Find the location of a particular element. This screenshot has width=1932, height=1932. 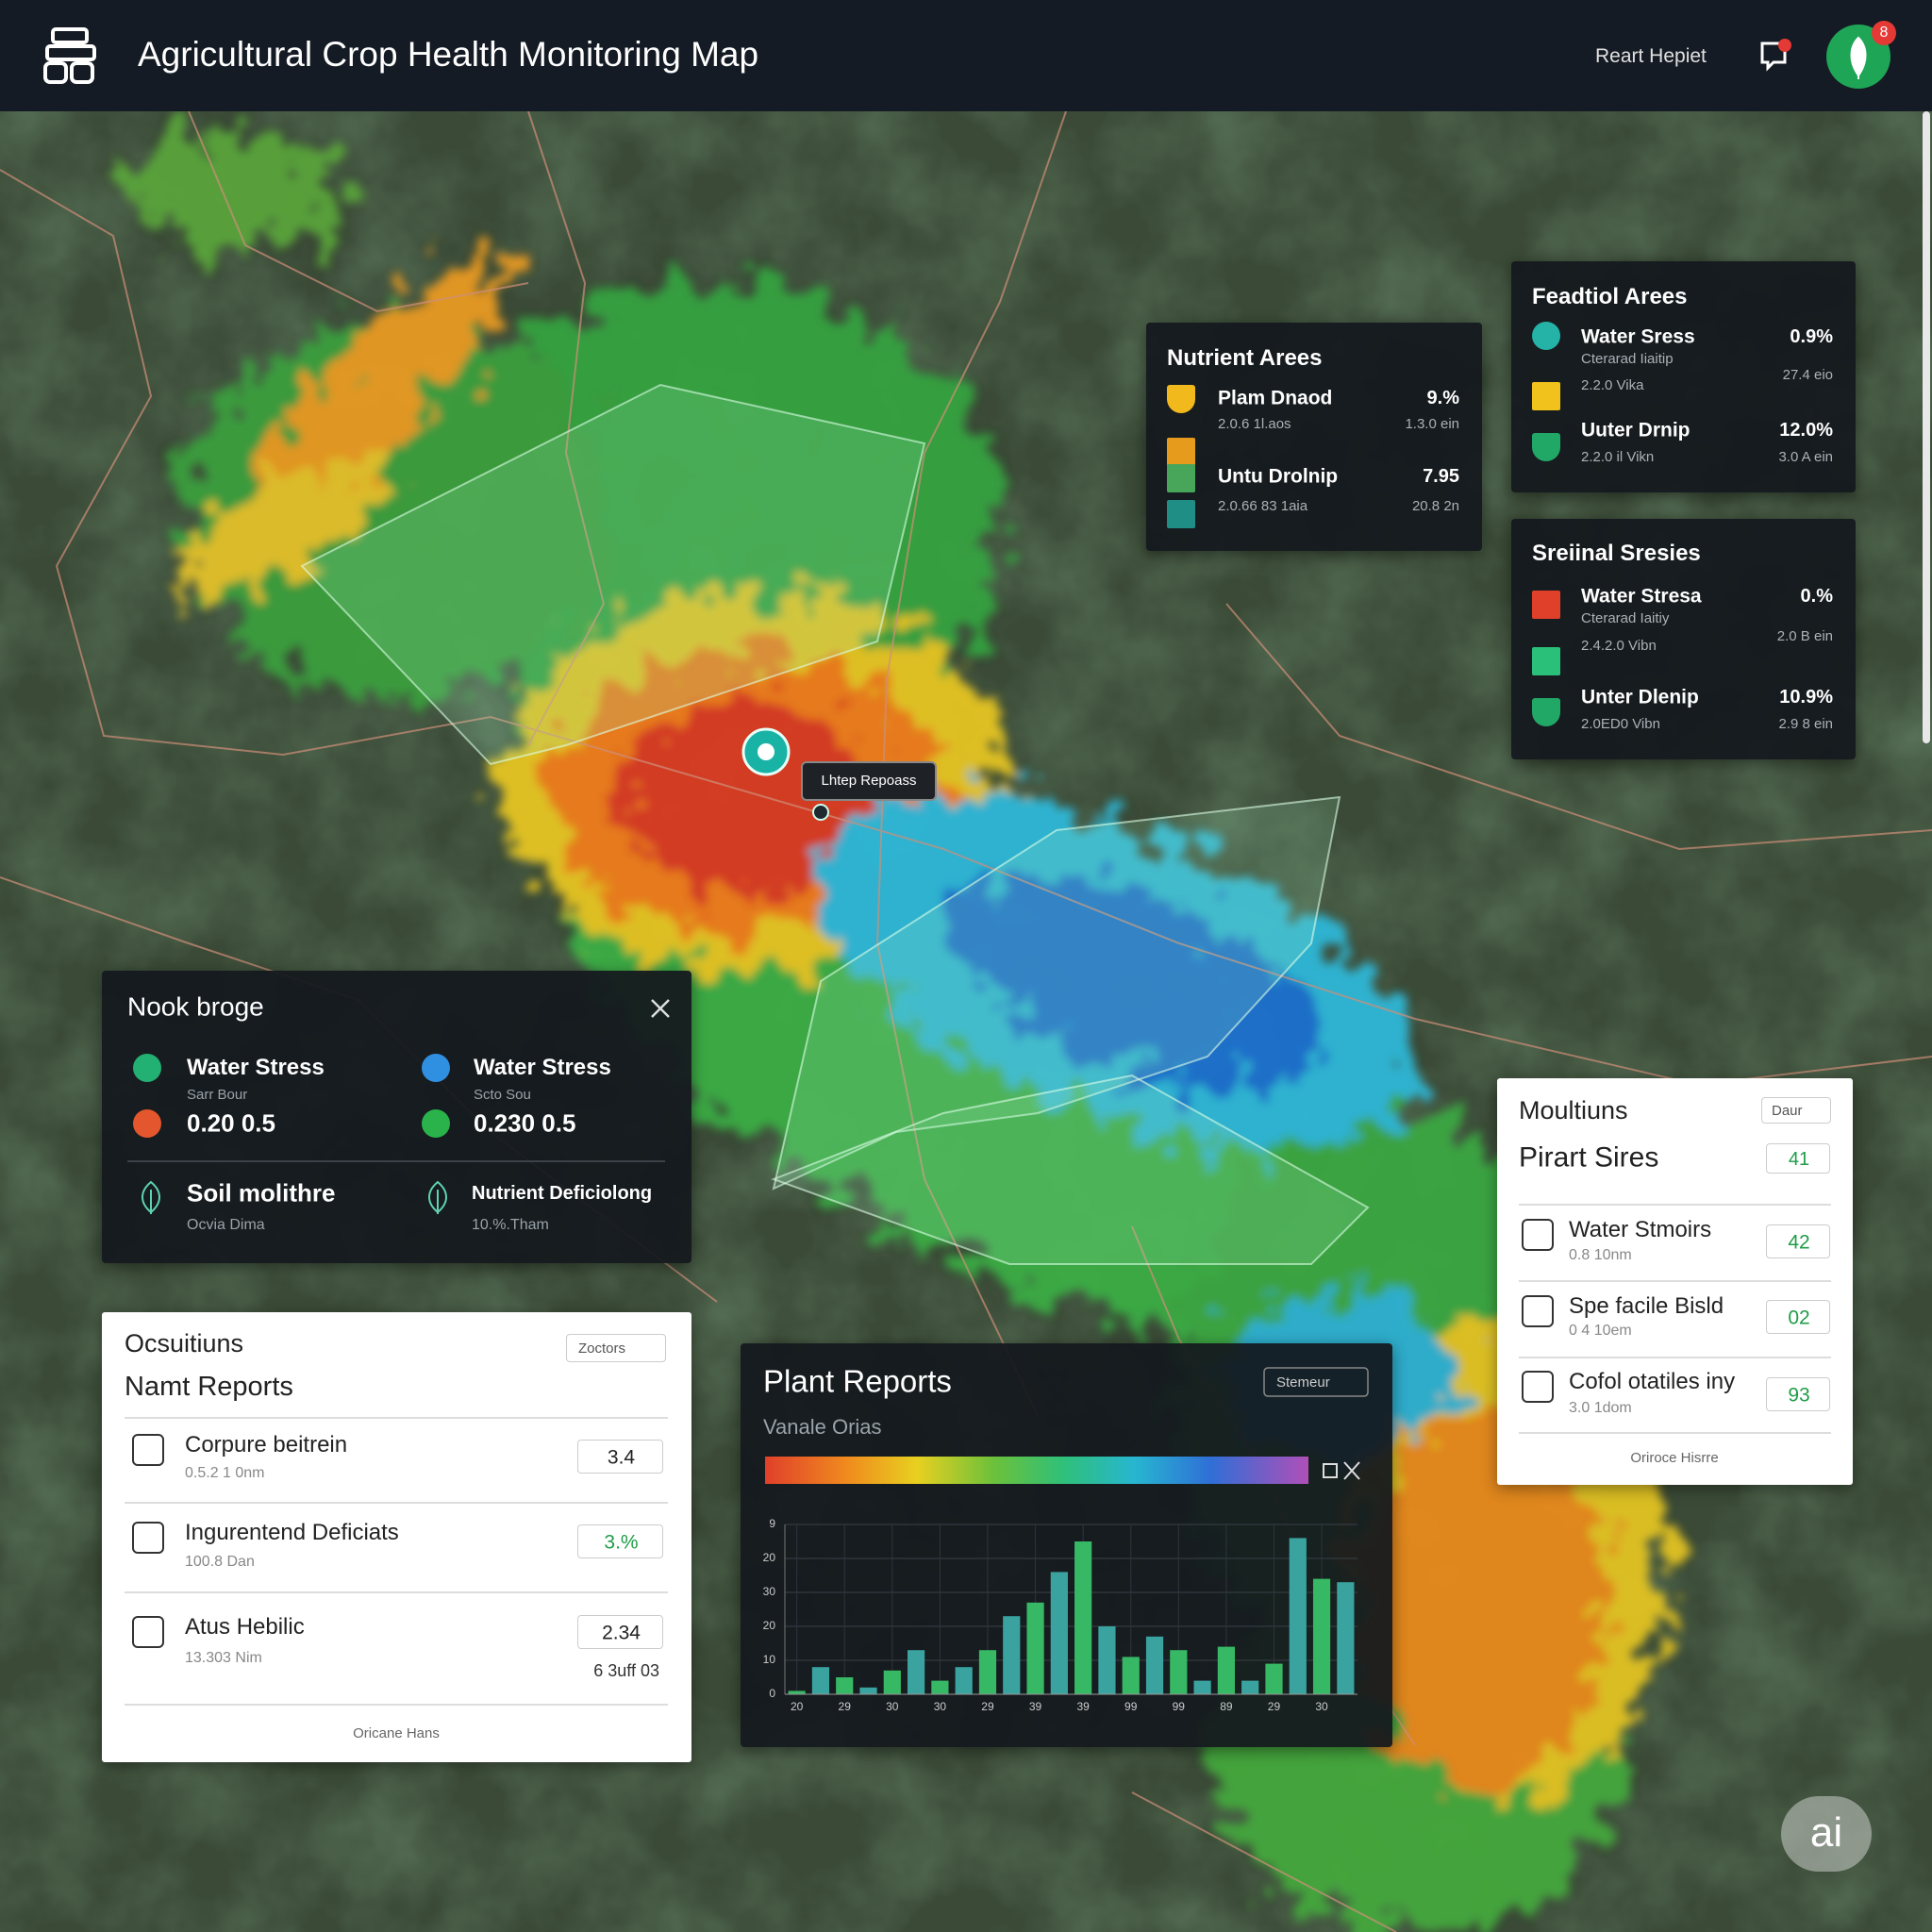

item-name: Nutrient Deficiolong is located at coordinates (562, 1194).